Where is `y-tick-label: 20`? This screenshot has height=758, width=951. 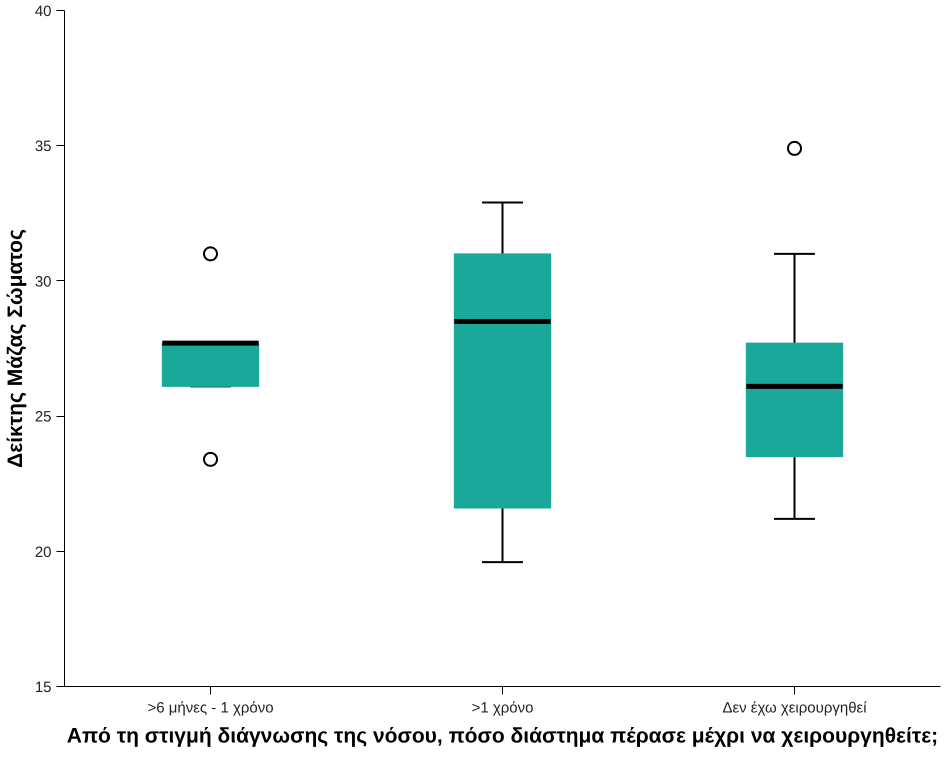
y-tick-label: 20 is located at coordinates (43, 552).